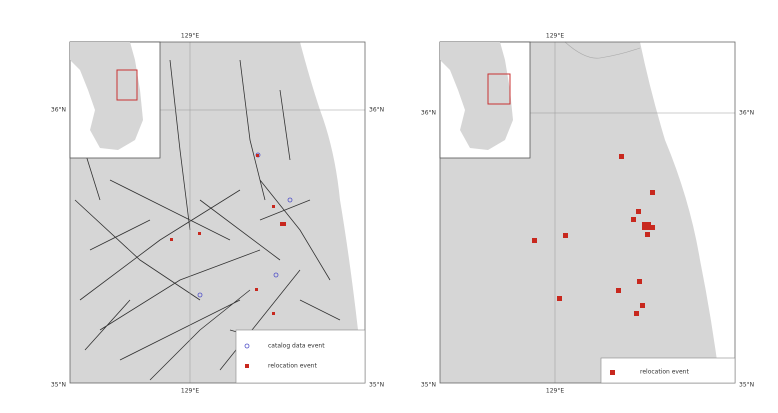 Image resolution: width=778 pixels, height=413 pixels. What do you see at coordinates (602, 50) in the screenshot?
I see `boundary` at bounding box center [602, 50].